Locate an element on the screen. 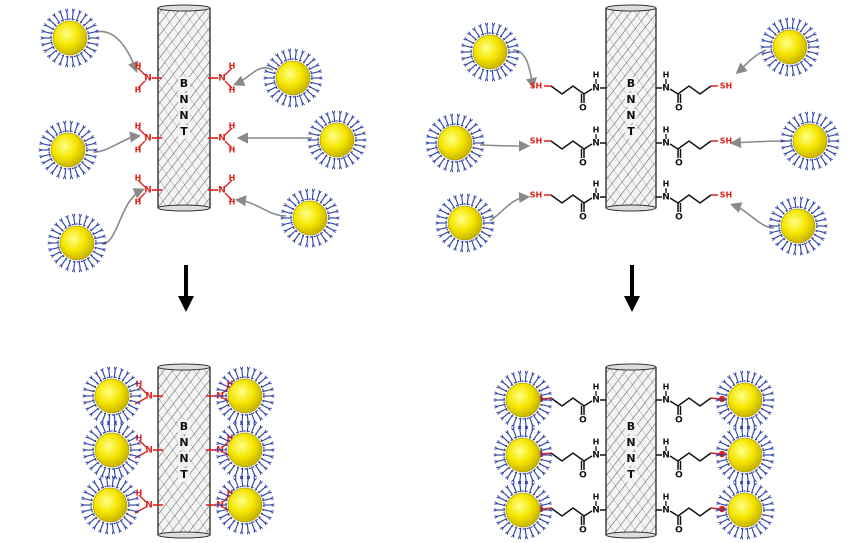 The image size is (854, 543). thiol-group: SH is located at coordinates (536, 141).